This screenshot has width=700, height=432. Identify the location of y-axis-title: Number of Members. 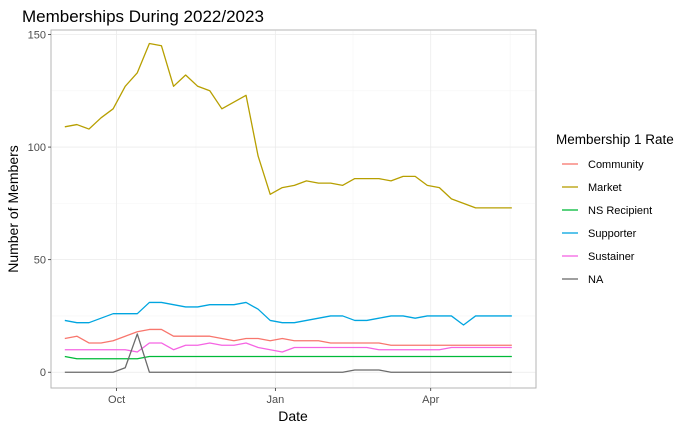
(13, 209).